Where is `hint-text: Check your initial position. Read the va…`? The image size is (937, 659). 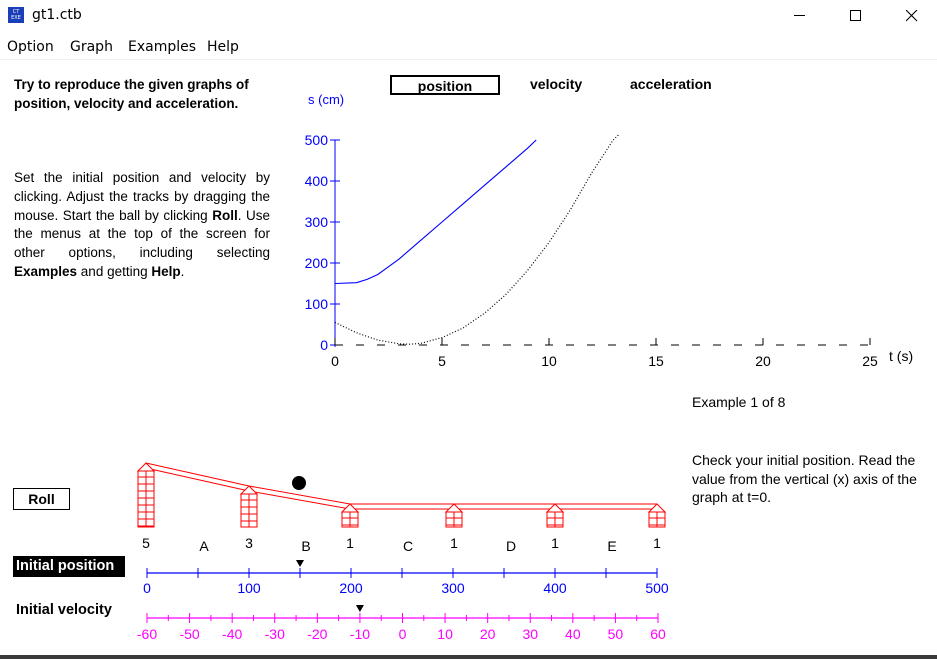 hint-text: Check your initial position. Read the va… is located at coordinates (804, 478).